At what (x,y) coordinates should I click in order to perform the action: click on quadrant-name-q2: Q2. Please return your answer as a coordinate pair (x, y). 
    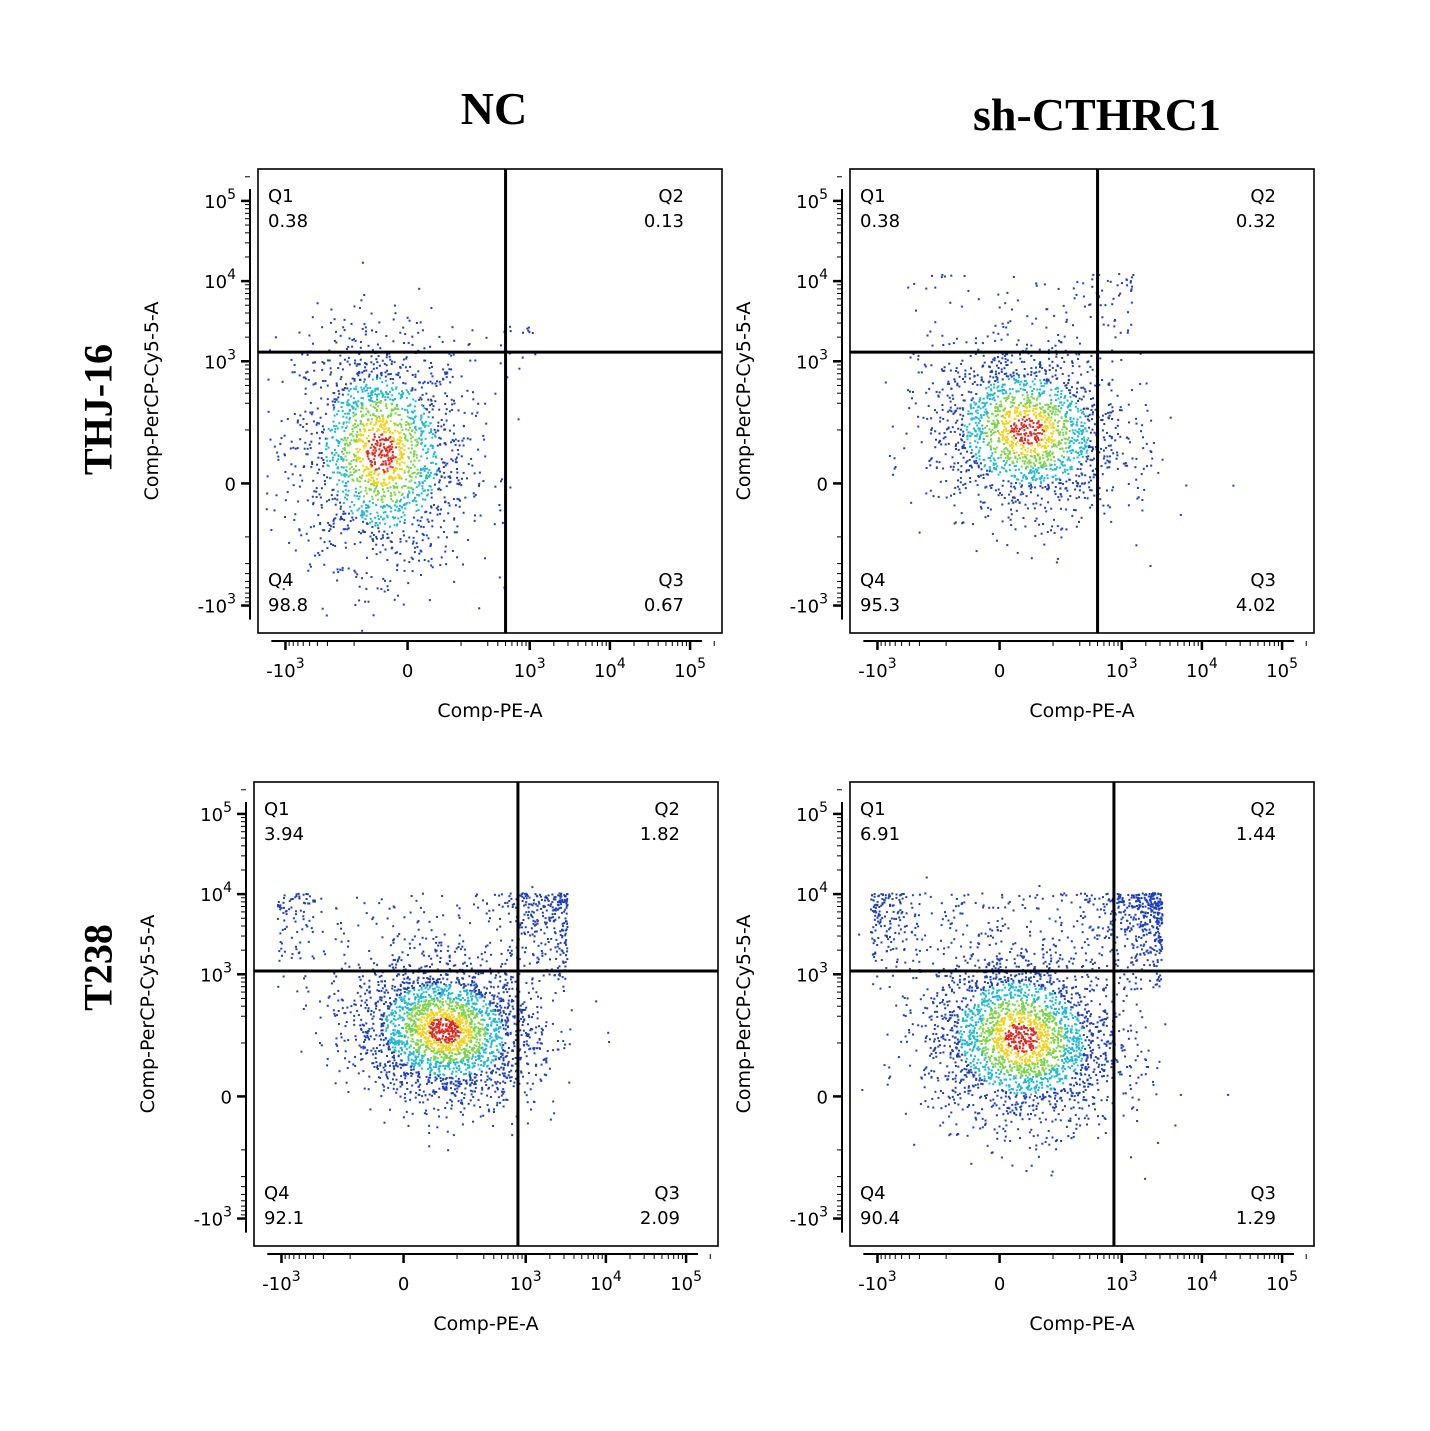
    Looking at the image, I should click on (671, 196).